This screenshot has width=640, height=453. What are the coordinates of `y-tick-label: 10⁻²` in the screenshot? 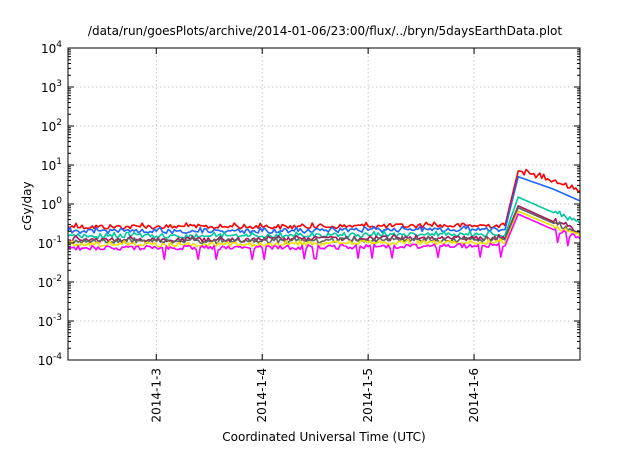 It's located at (50, 282).